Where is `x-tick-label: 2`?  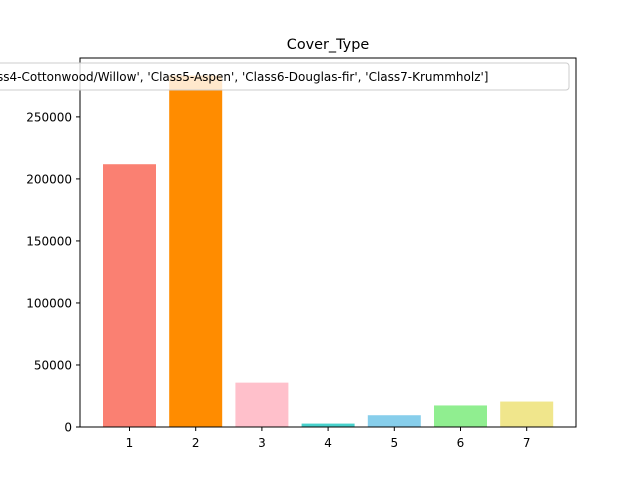
x-tick-label: 2 is located at coordinates (196, 443).